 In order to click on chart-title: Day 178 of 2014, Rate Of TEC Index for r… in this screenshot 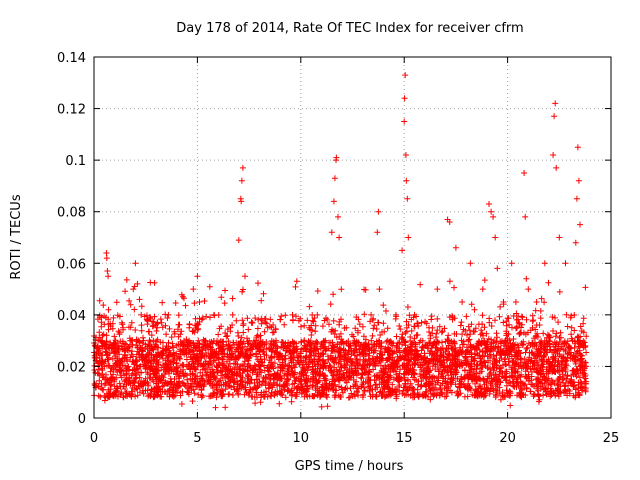, I will do `click(349, 28)`.